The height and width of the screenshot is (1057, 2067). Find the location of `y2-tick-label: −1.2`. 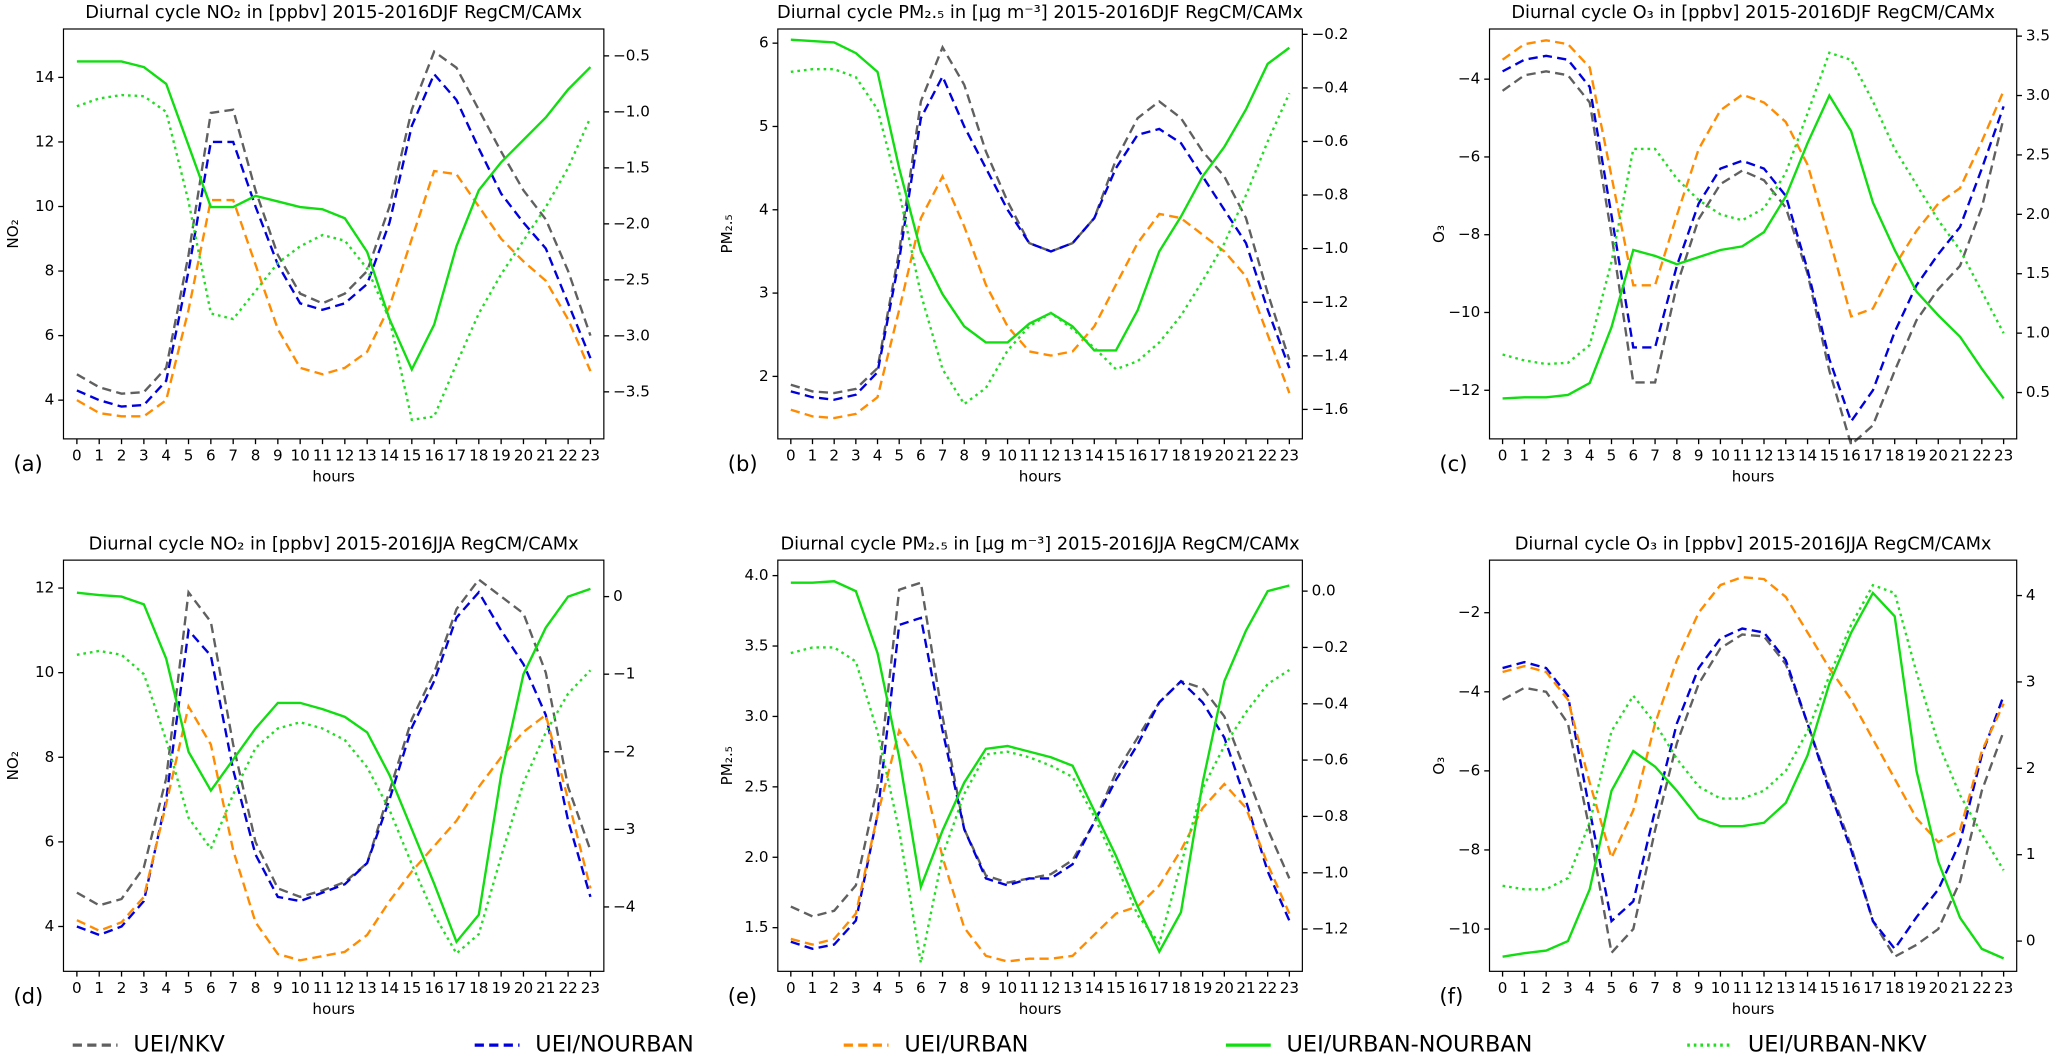

y2-tick-label: −1.2 is located at coordinates (1330, 302).